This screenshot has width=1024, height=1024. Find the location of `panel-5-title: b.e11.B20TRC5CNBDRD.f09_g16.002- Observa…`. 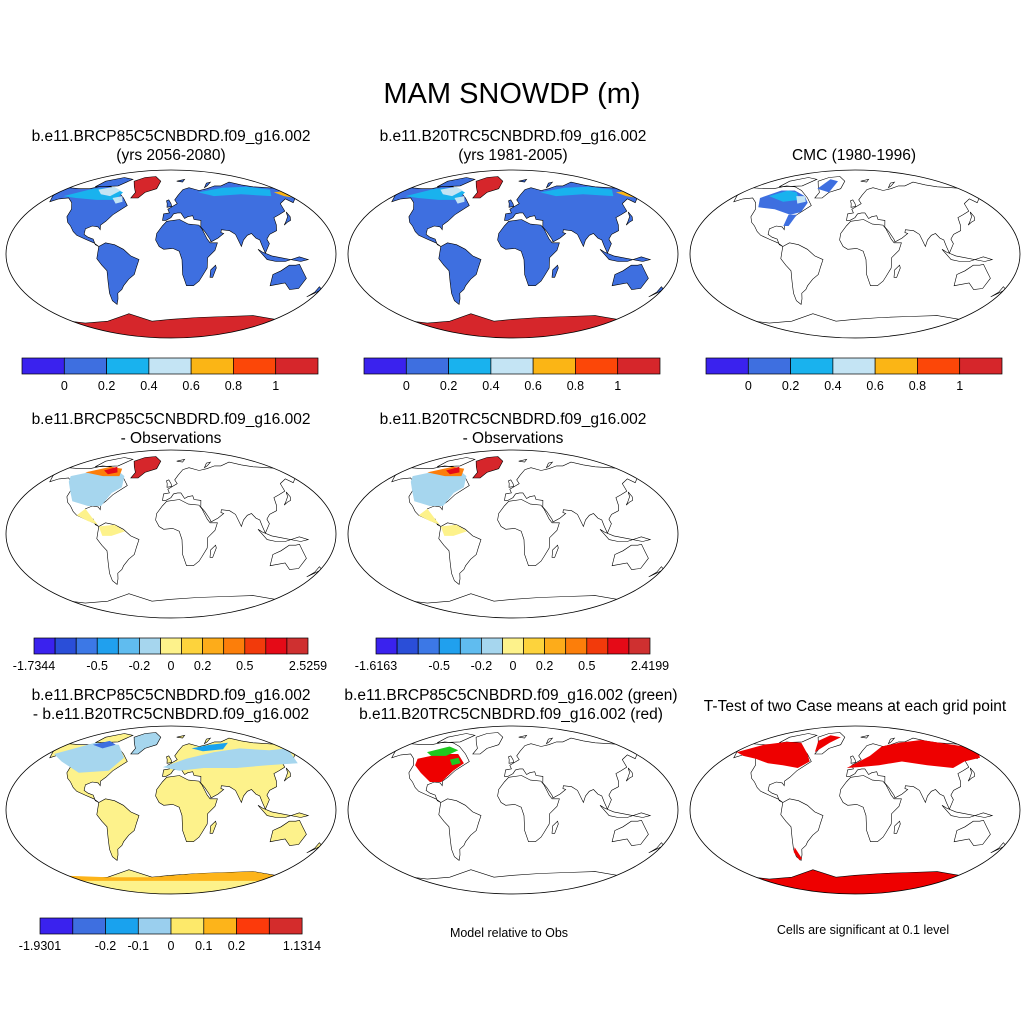

panel-5-title: b.e11.B20TRC5CNBDRD.f09_g16.002- Observa… is located at coordinates (513, 429).